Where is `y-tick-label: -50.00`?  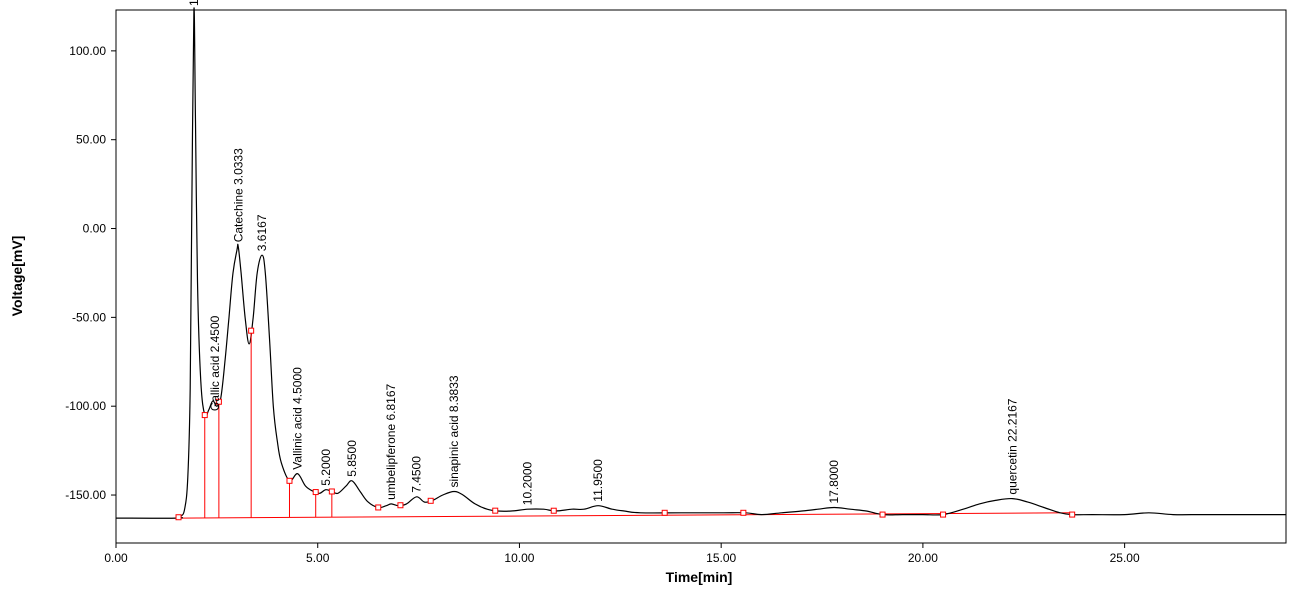
y-tick-label: -50.00 is located at coordinates (89, 317).